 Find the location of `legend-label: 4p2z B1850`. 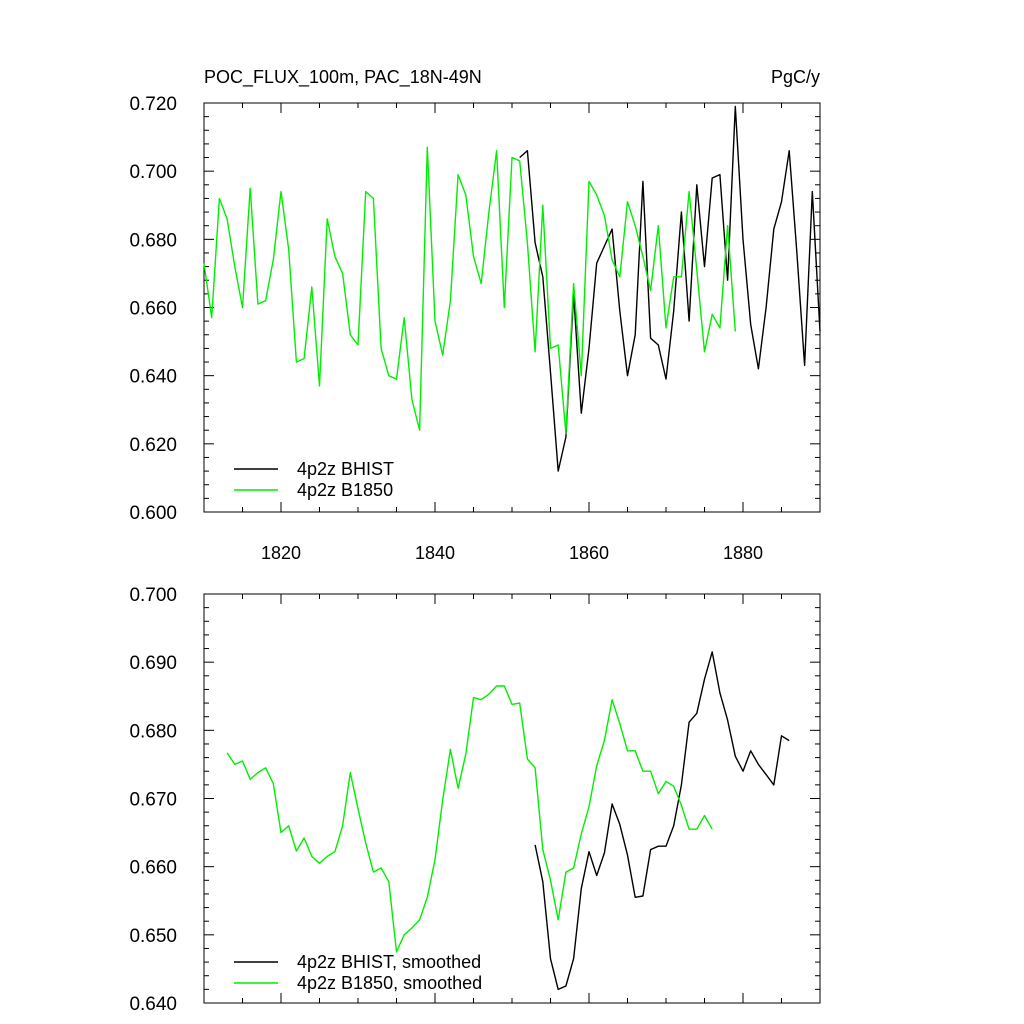

legend-label: 4p2z B1850 is located at coordinates (345, 490).